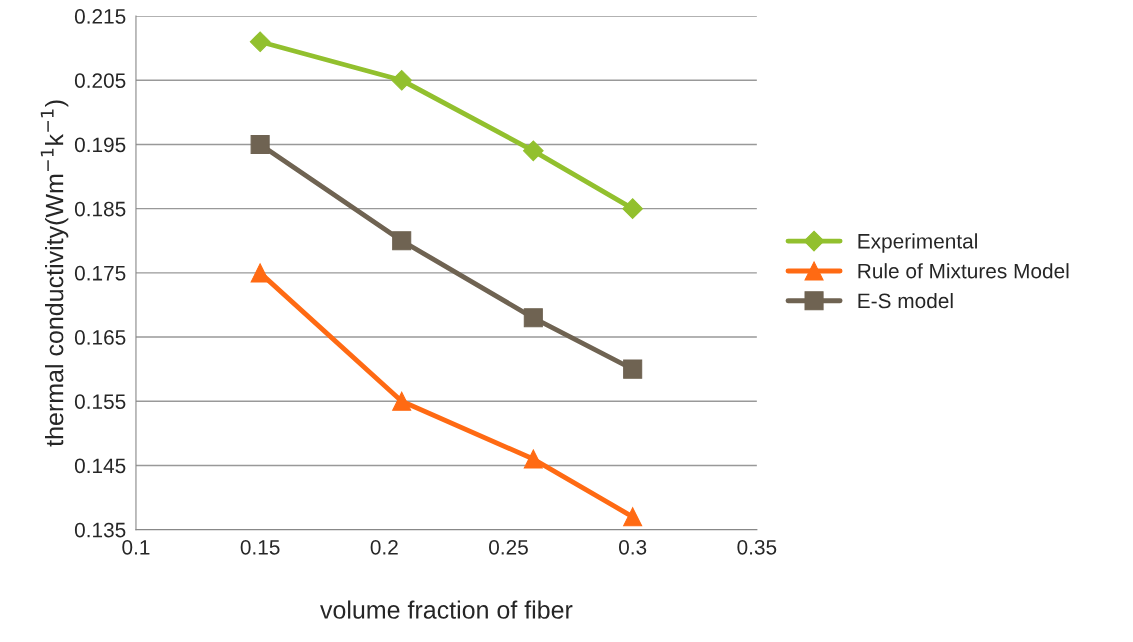 Image resolution: width=1133 pixels, height=642 pixels. What do you see at coordinates (100, 273) in the screenshot?
I see `y-tick-label: 0.175` at bounding box center [100, 273].